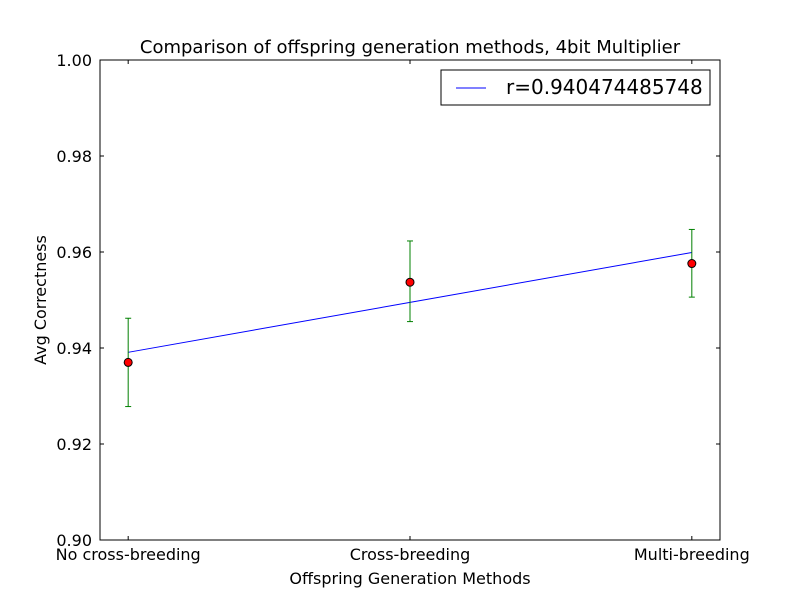 This screenshot has width=800, height=600. Describe the element at coordinates (74, 252) in the screenshot. I see `y-tick-label: 0.96` at that location.